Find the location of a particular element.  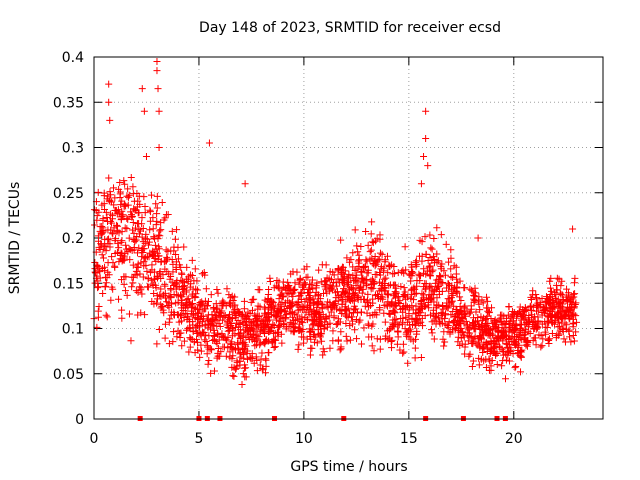

y-tick-label: 0.1 is located at coordinates (73, 330).